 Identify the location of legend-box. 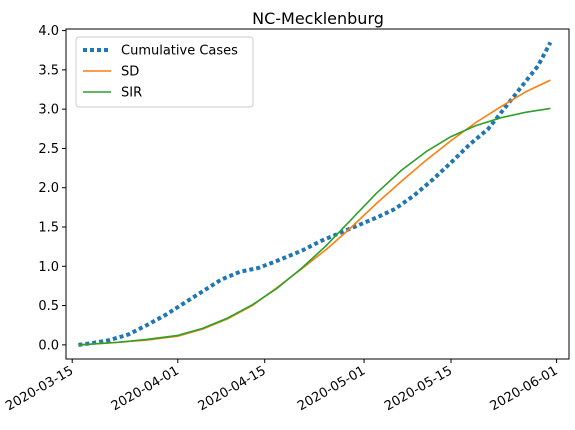
(164, 72).